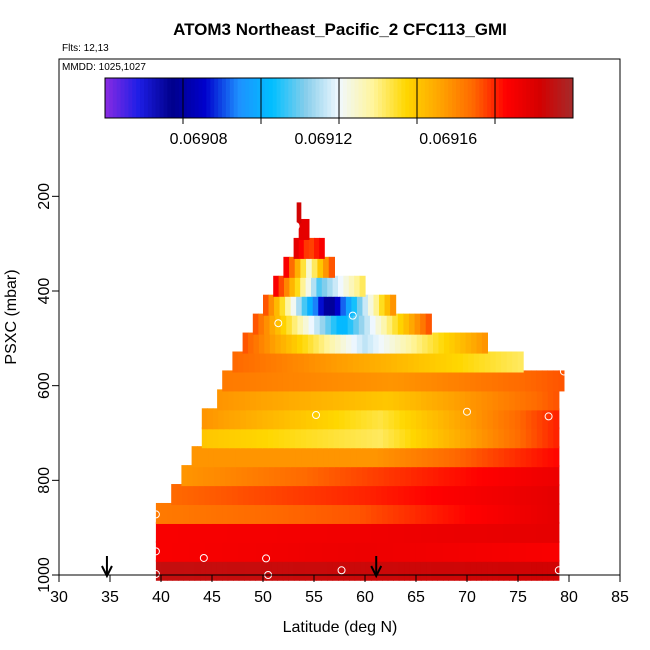  Describe the element at coordinates (324, 139) in the screenshot. I see `colorbar-ticks: 0.06908 0.06912 0.06916` at that location.